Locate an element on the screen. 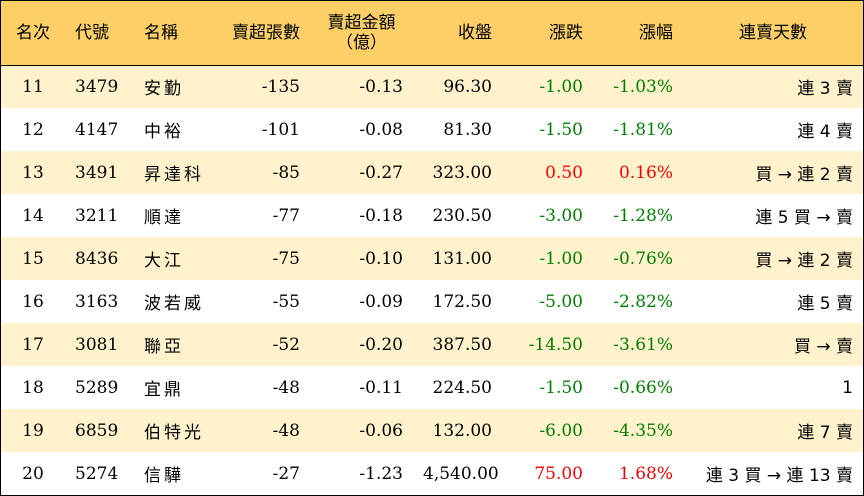 Image resolution: width=864 pixels, height=496 pixels. close-cell: 323.00 is located at coordinates (462, 172).